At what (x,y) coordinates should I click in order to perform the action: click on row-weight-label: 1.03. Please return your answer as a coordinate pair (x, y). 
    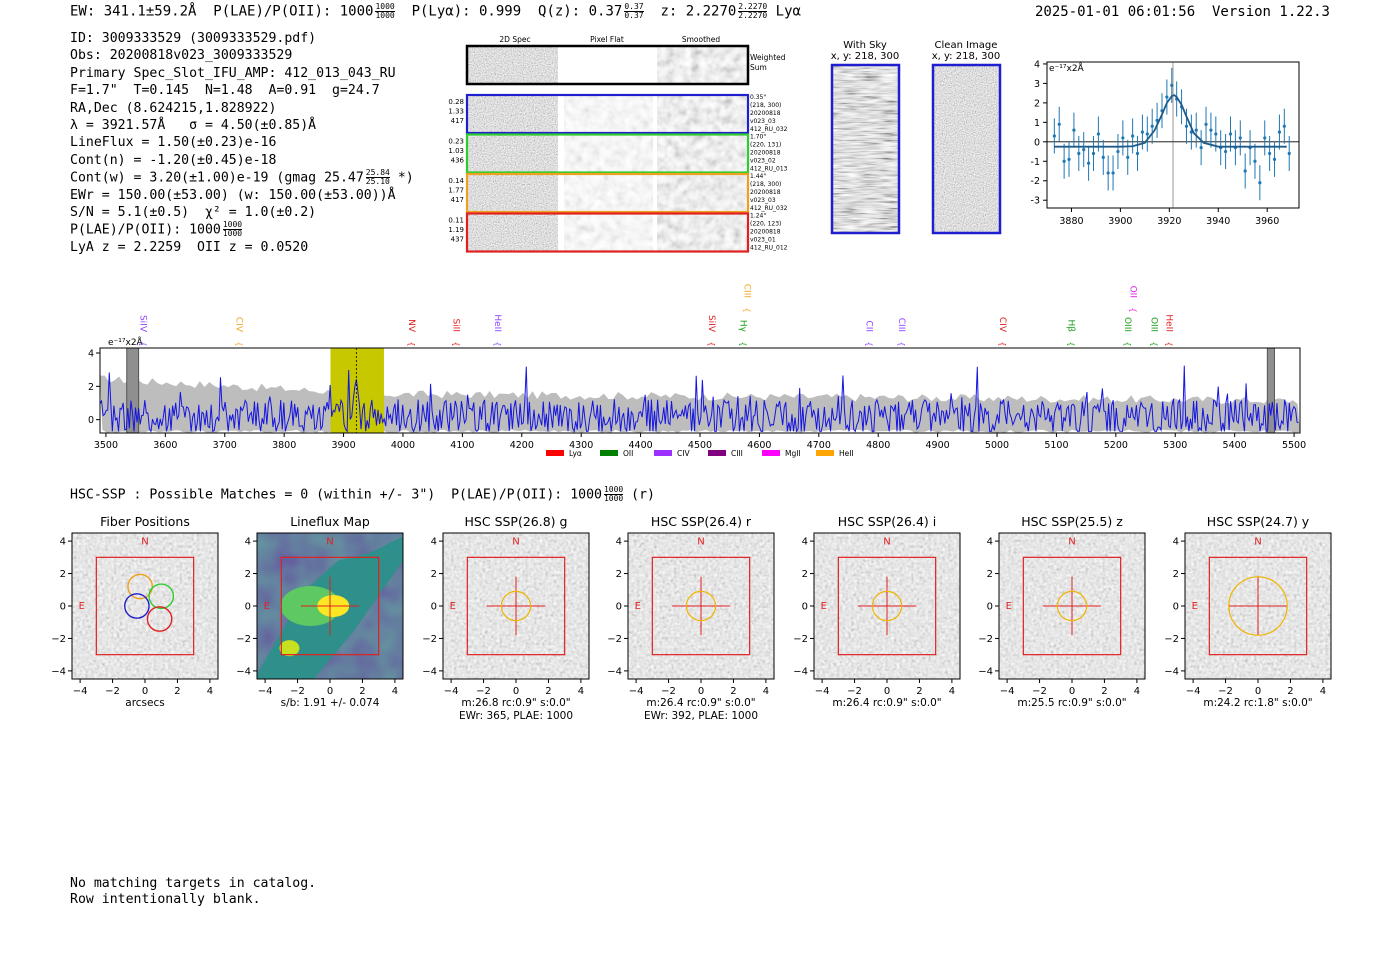
    Looking at the image, I should click on (456, 151).